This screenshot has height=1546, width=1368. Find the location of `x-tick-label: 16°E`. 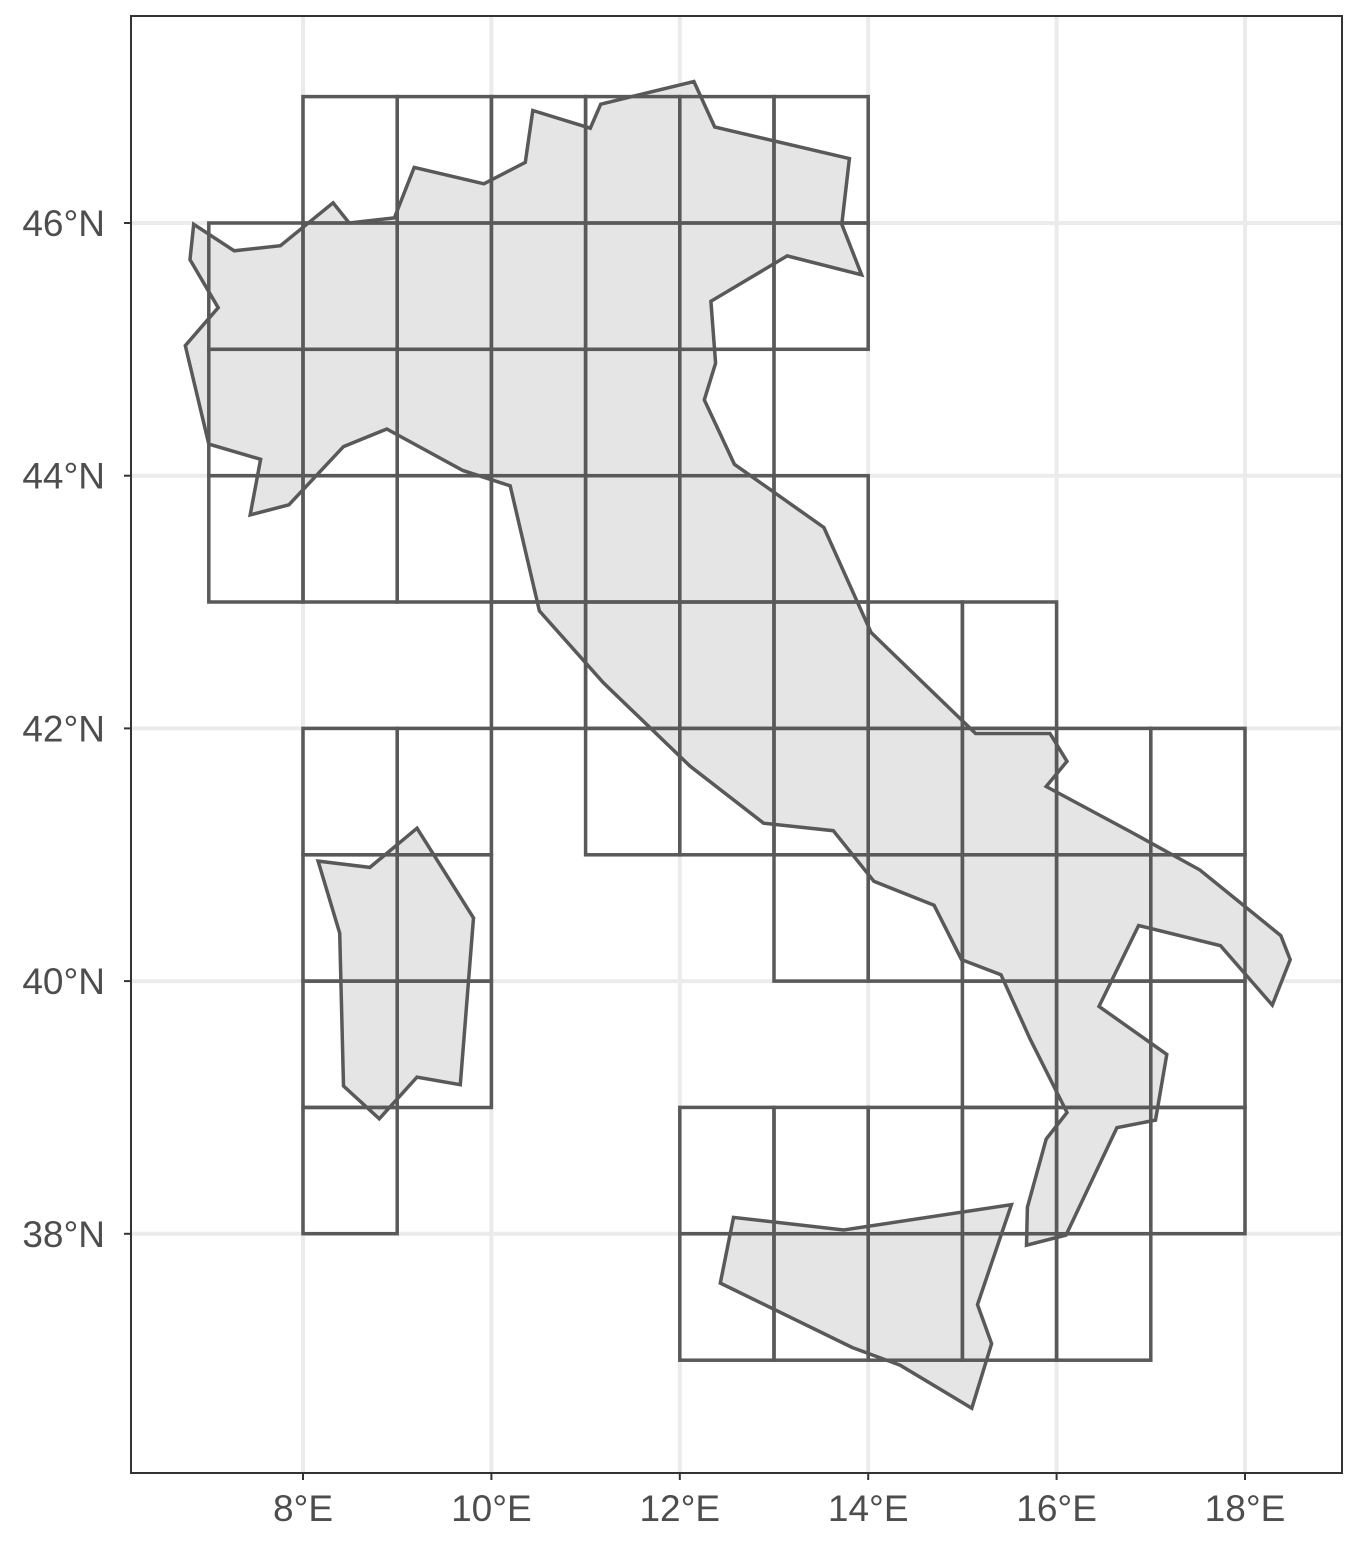

x-tick-label: 16°E is located at coordinates (1056, 1508).